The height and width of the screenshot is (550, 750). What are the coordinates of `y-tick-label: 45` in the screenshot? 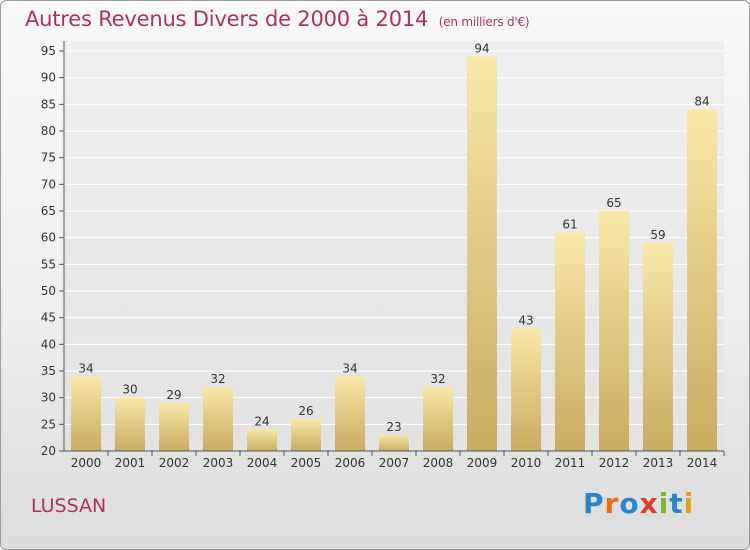 It's located at (48, 318).